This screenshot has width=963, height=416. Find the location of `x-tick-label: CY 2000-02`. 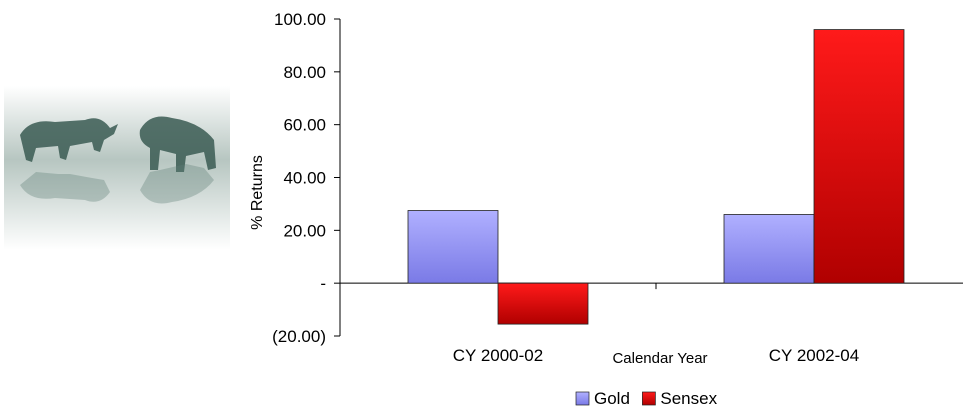

x-tick-label: CY 2000-02 is located at coordinates (498, 355).